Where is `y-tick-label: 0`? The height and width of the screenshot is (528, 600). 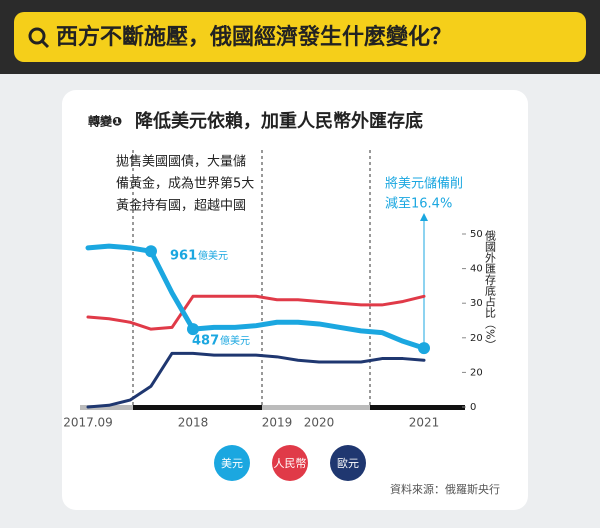 y-tick-label: 0 is located at coordinates (473, 407).